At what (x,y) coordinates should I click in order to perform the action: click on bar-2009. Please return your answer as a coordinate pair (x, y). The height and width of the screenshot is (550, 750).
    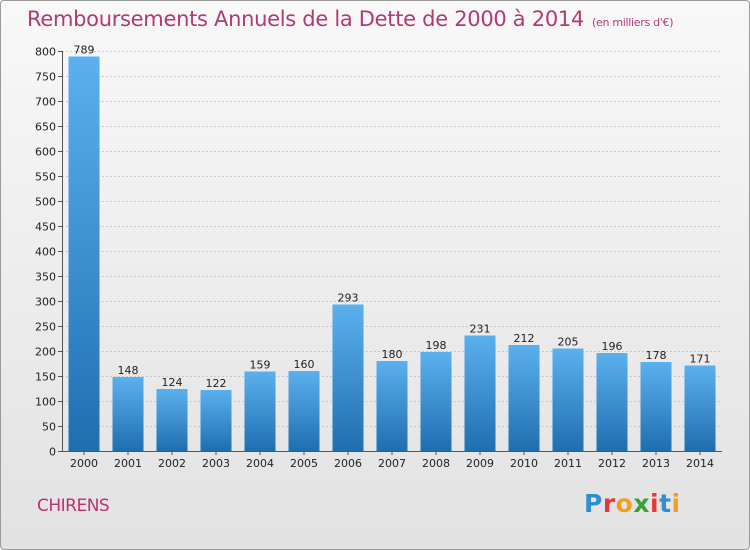
    Looking at the image, I should click on (480, 393).